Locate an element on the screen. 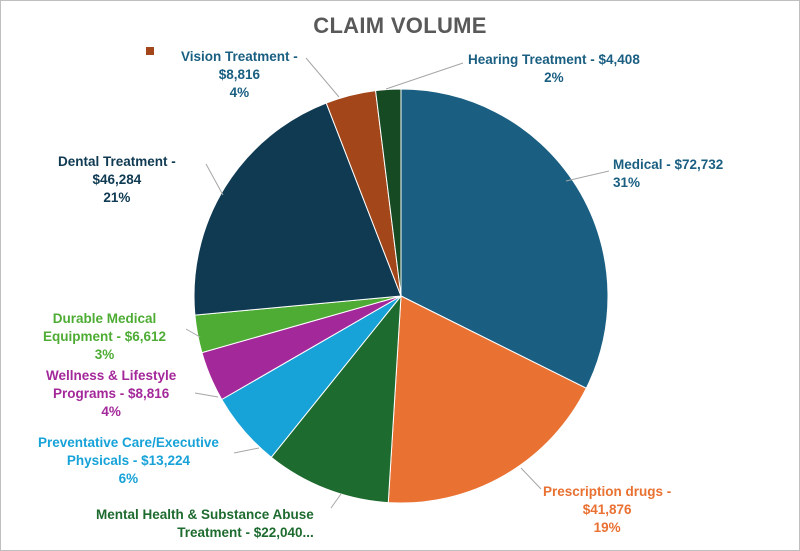  pie-slice-mental-health-substance-abuse-treatment is located at coordinates (336, 399).